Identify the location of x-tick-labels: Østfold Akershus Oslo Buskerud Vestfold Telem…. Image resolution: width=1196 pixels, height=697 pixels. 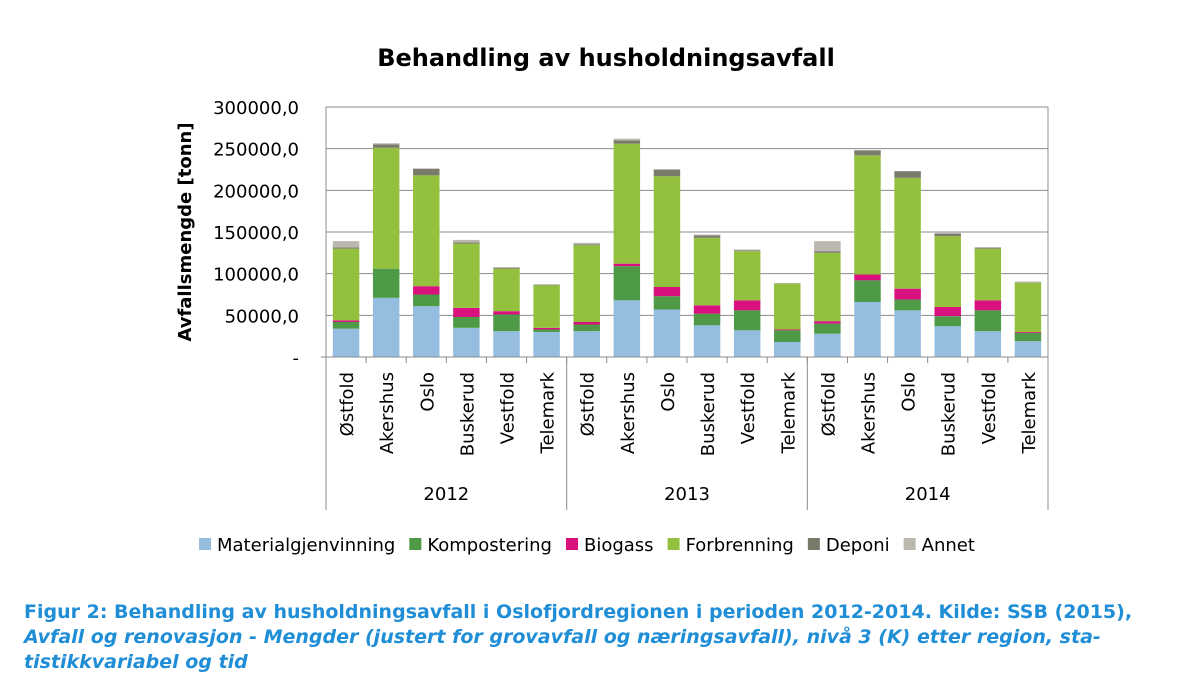
(688, 438).